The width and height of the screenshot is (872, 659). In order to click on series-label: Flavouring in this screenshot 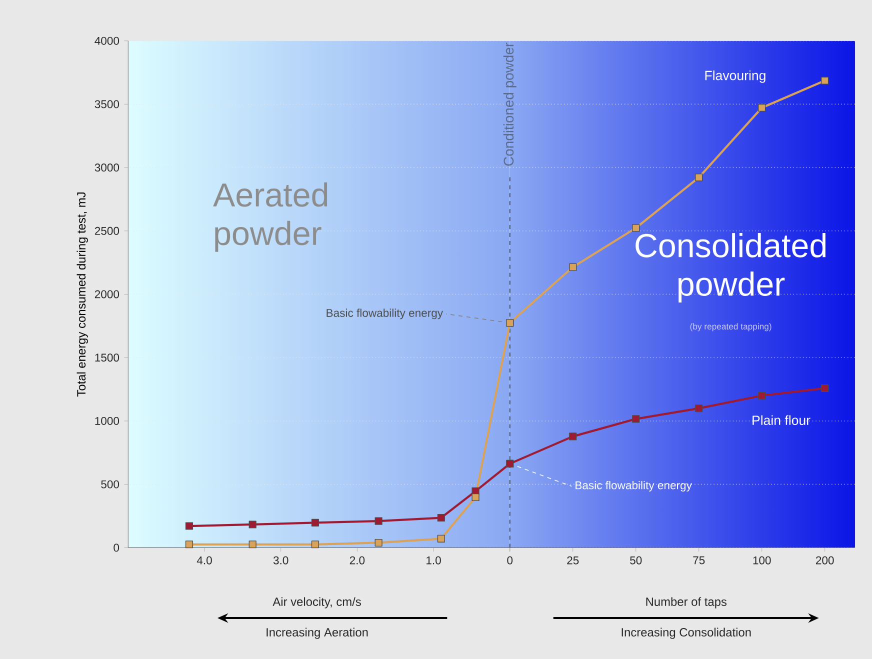, I will do `click(735, 76)`.